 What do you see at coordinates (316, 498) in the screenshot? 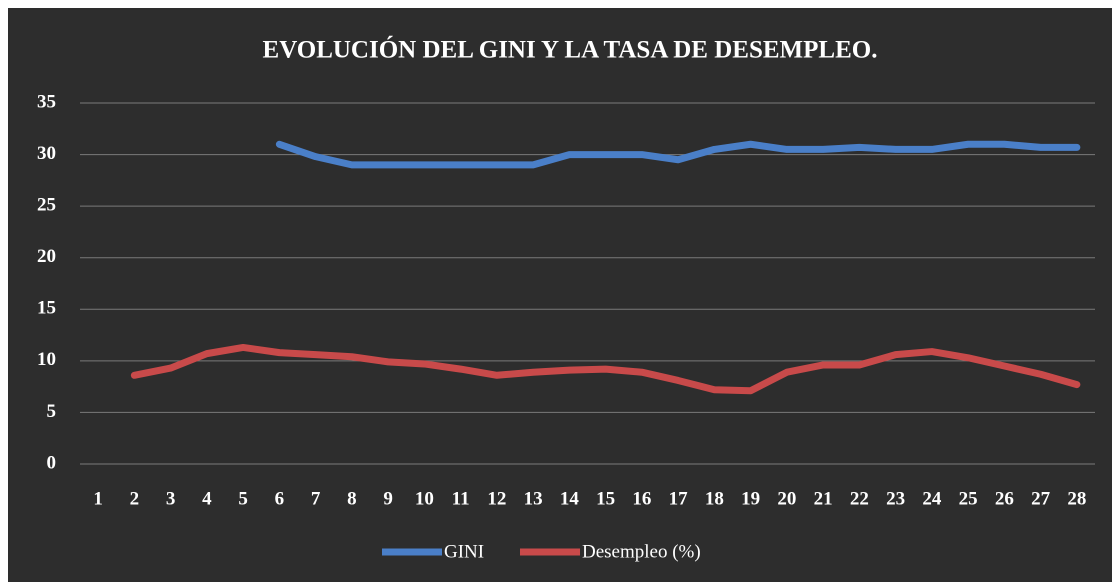
I see `x-tick-label: 7` at bounding box center [316, 498].